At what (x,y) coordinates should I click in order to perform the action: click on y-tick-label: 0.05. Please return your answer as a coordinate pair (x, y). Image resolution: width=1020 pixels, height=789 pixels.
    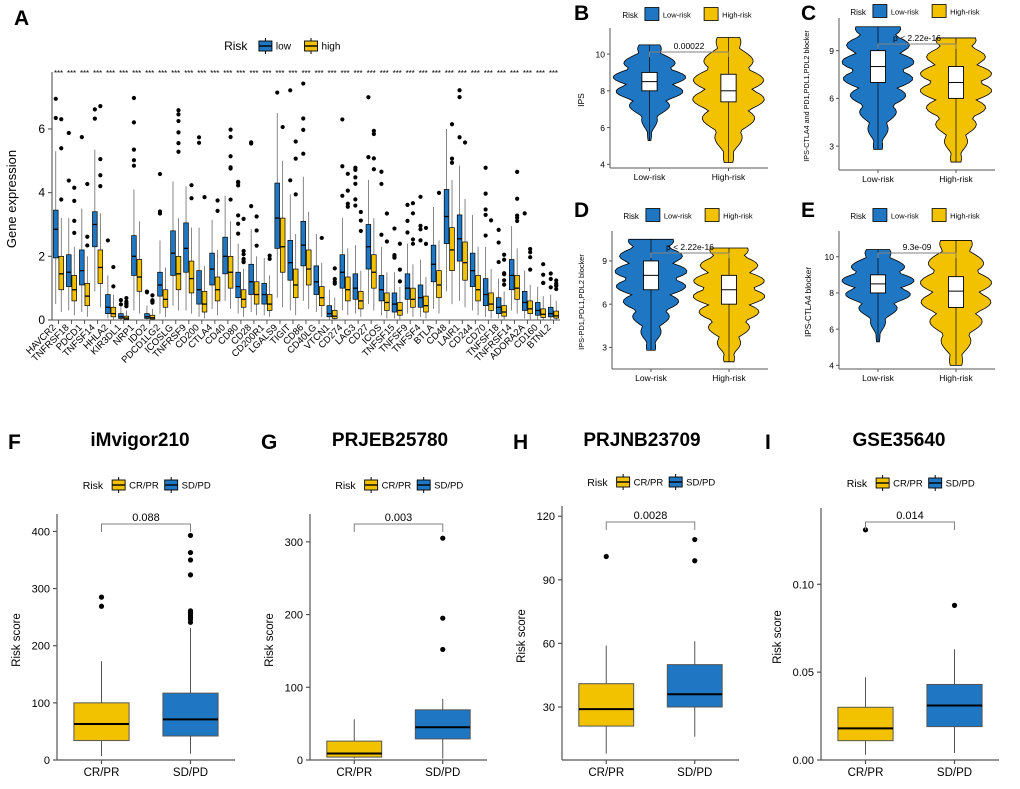
    Looking at the image, I should click on (803, 673).